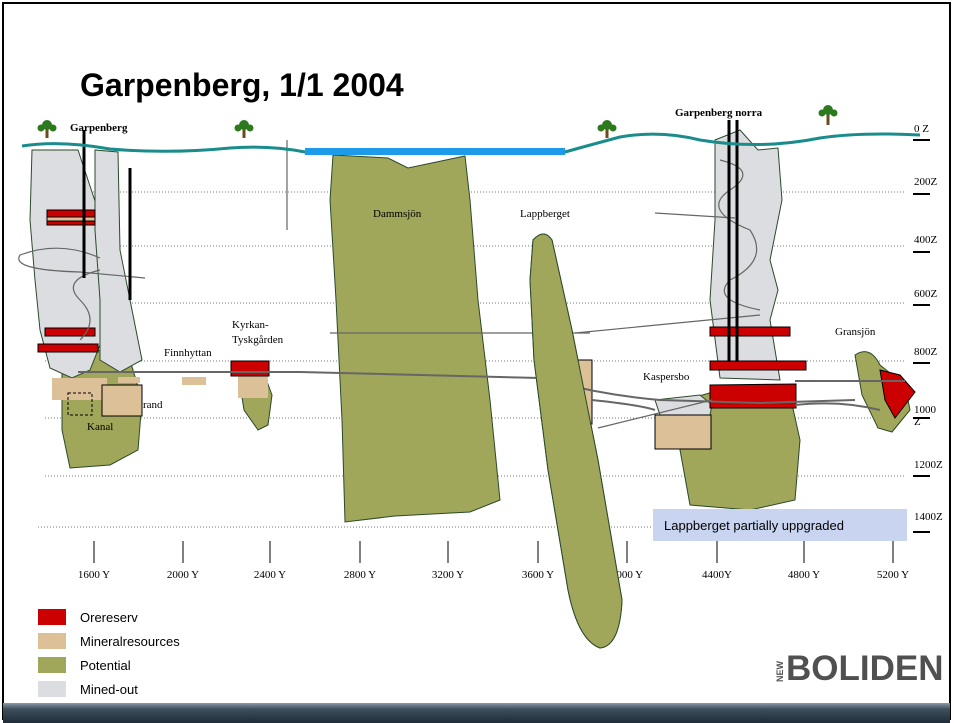 The height and width of the screenshot is (723, 954). What do you see at coordinates (242, 85) in the screenshot?
I see `title: Garpenberg, 1/1 2004` at bounding box center [242, 85].